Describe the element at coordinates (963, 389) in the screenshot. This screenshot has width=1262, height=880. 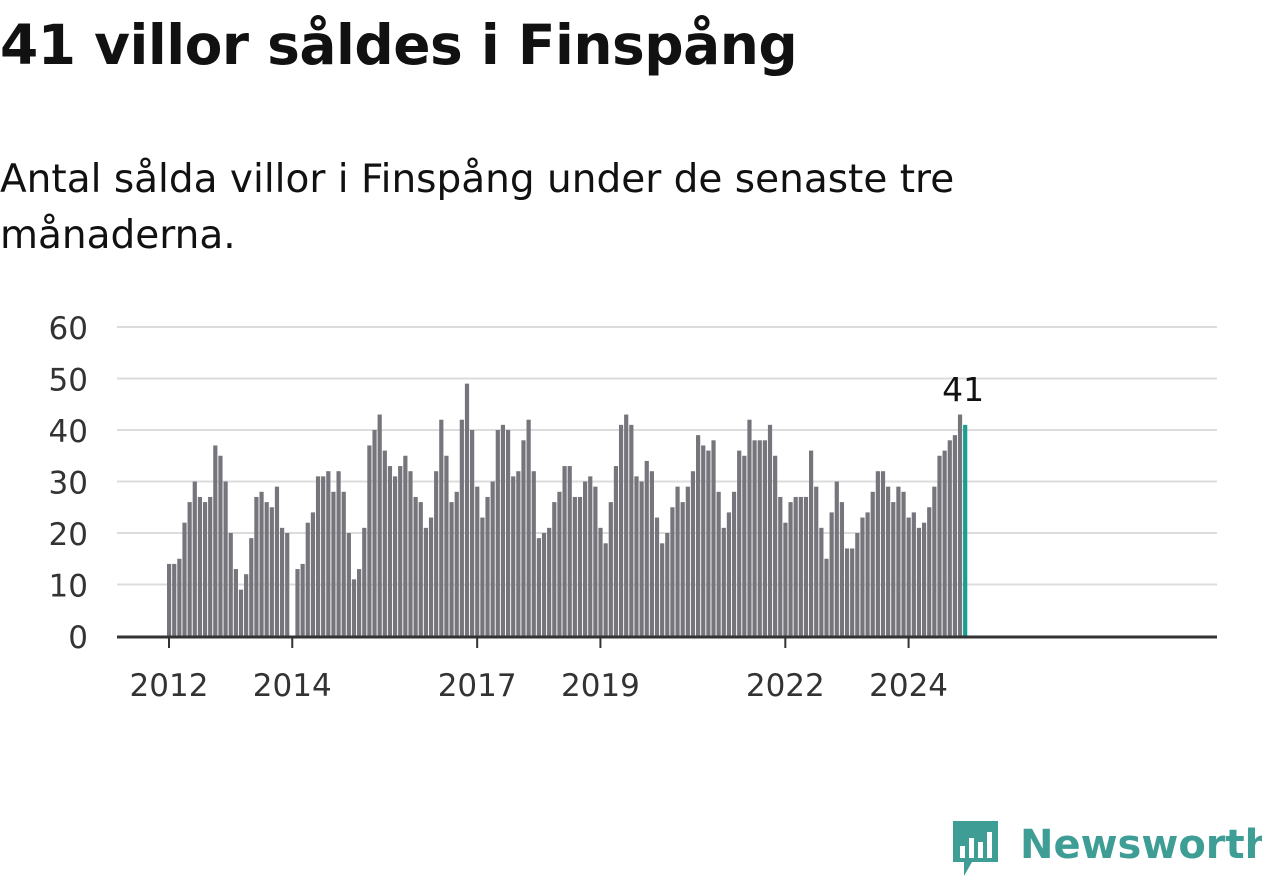
I see `latest-value-label: 41` at that location.